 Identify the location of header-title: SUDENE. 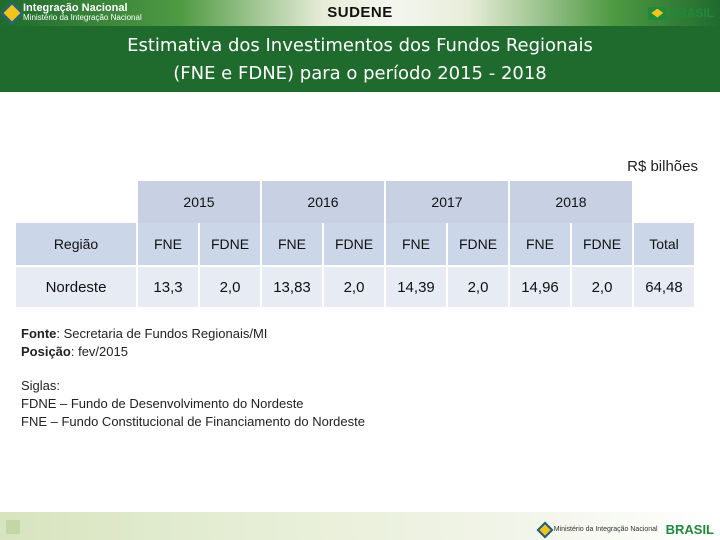
(360, 12).